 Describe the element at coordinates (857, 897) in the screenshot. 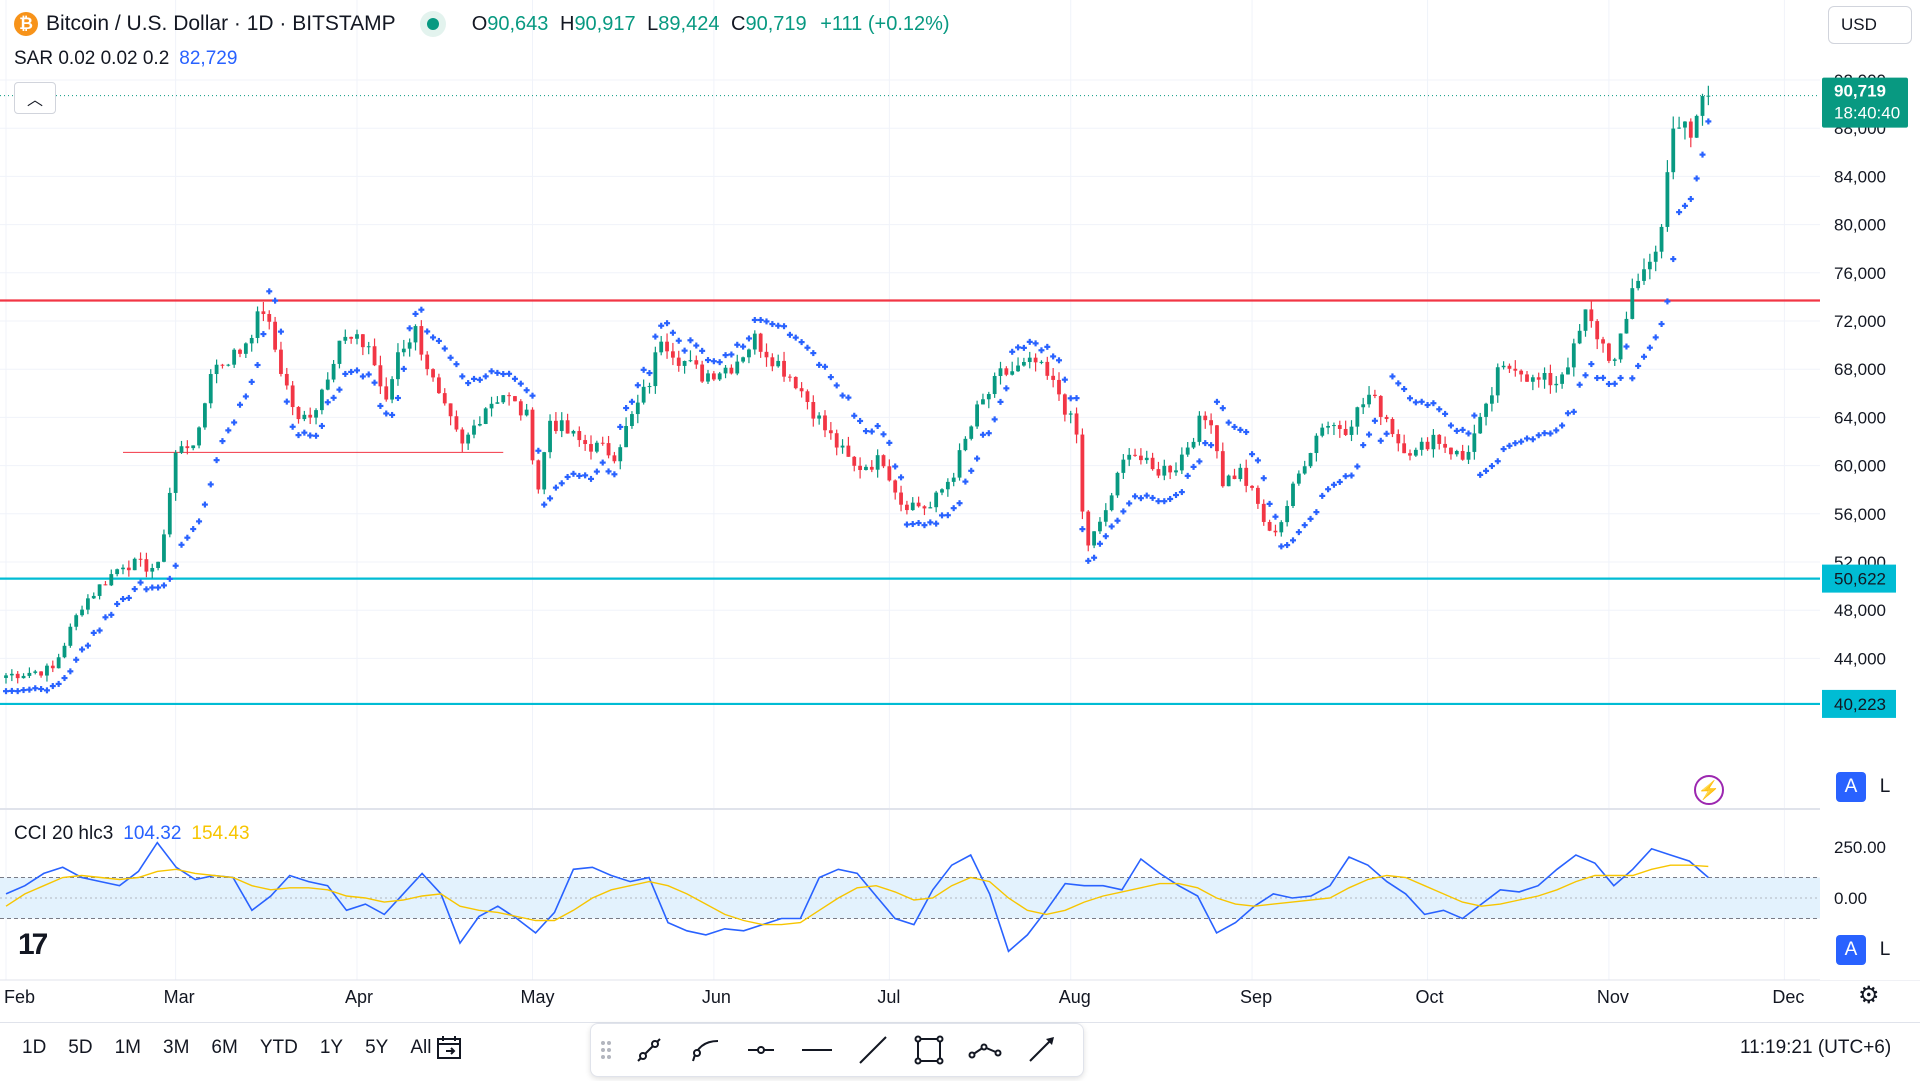

I see `cci-line` at that location.